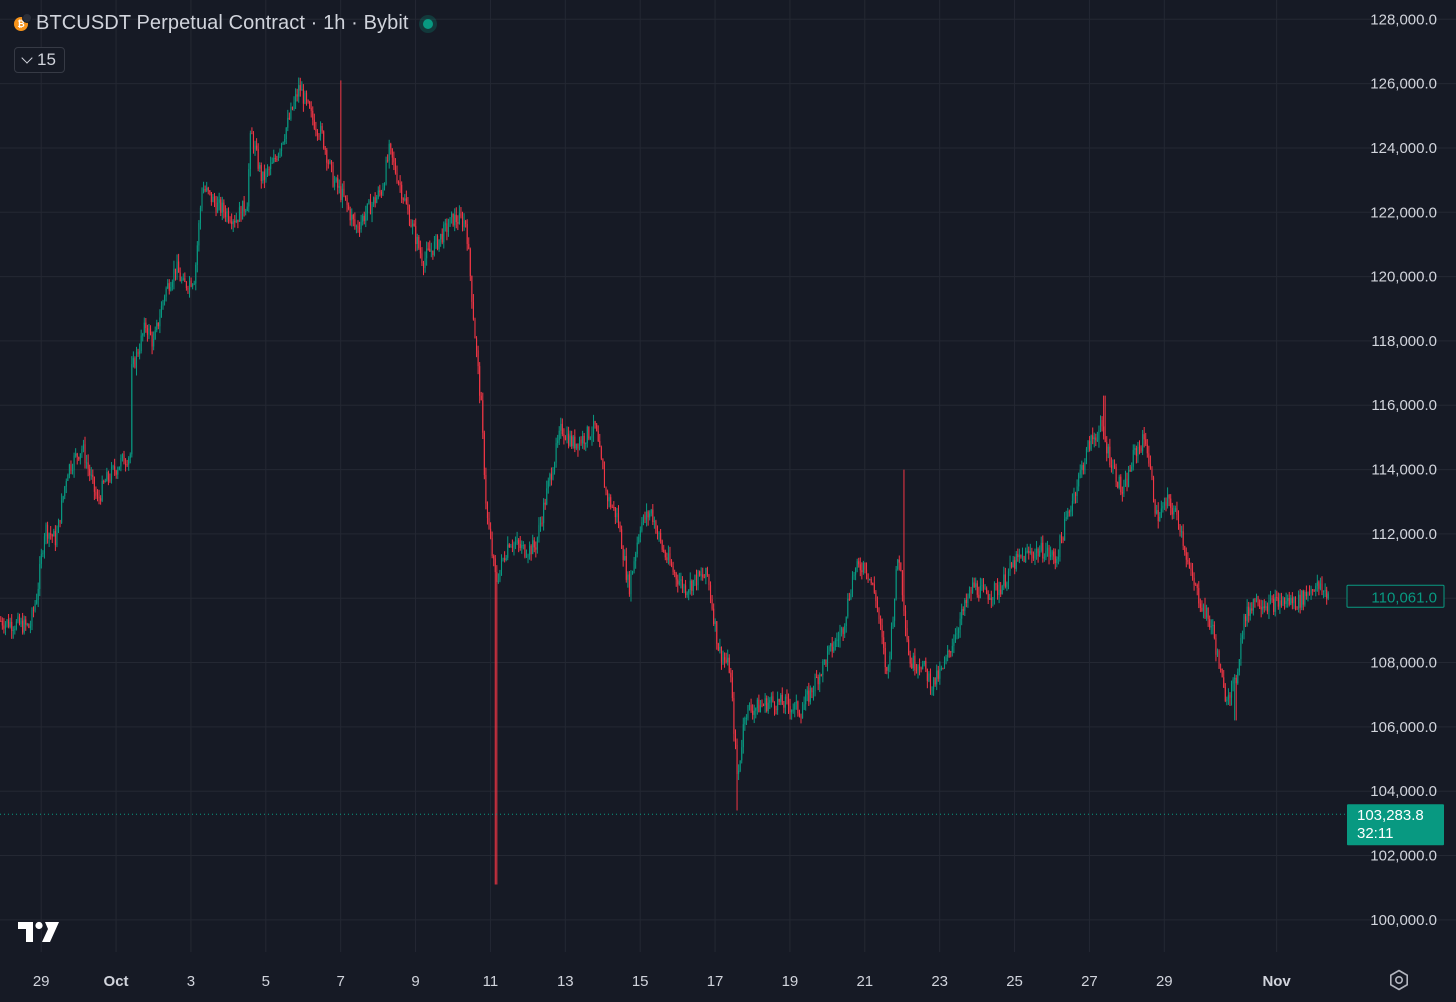 This screenshot has height=1002, width=1456. What do you see at coordinates (40, 932) in the screenshot?
I see `tradingview-logo` at bounding box center [40, 932].